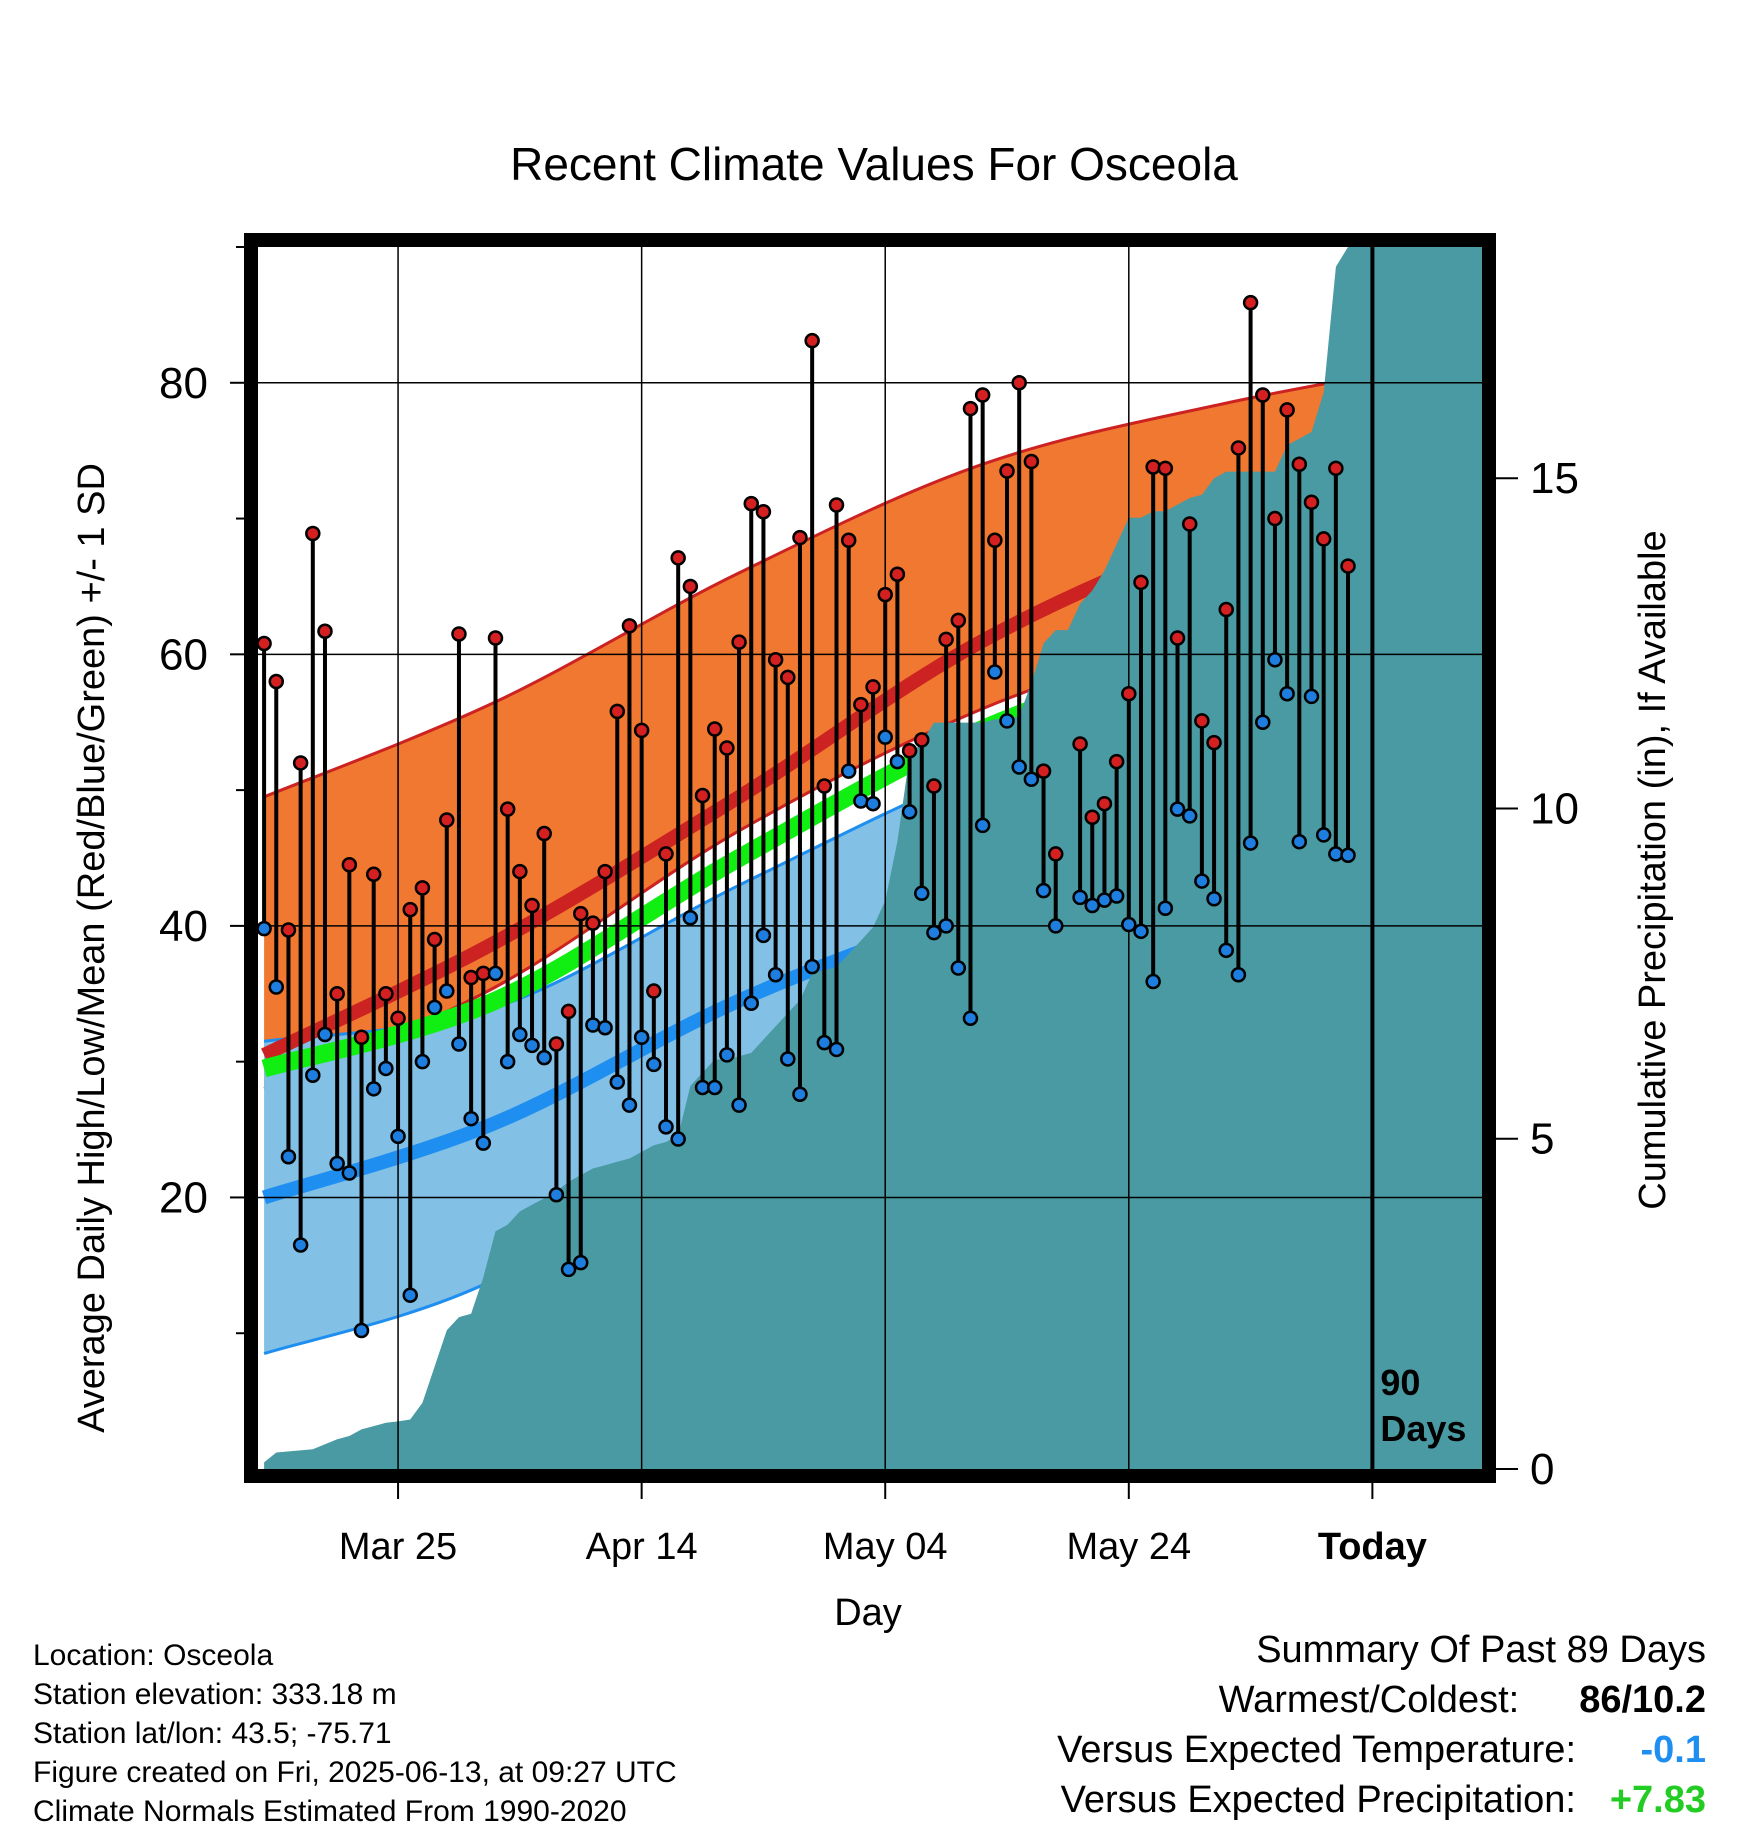  What do you see at coordinates (1128, 1547) in the screenshot?
I see `x-tick-label: May 24` at bounding box center [1128, 1547].